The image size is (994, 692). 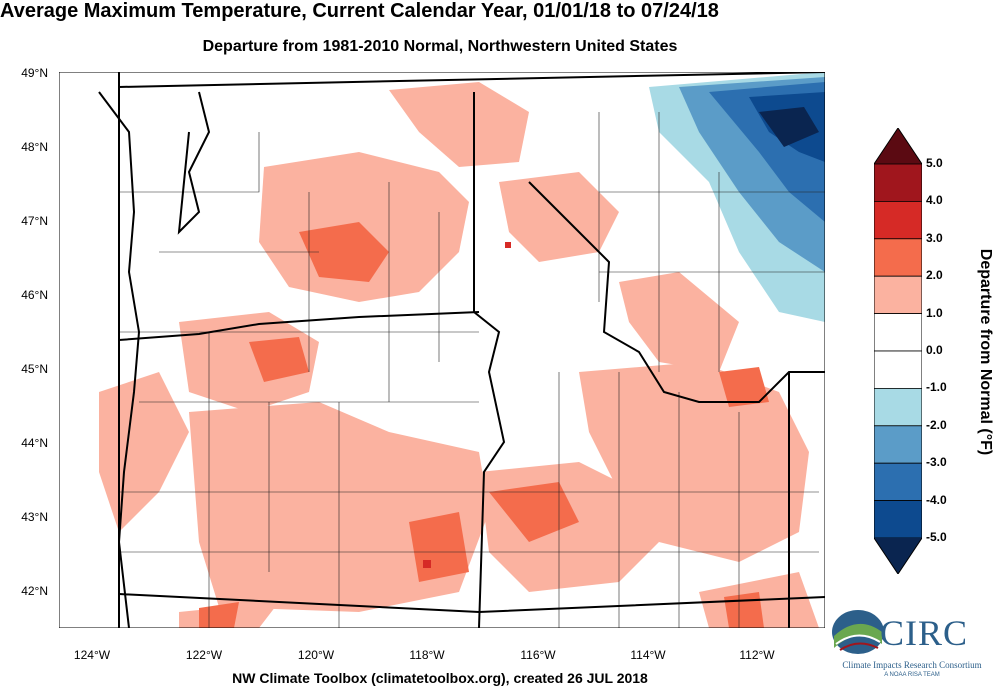 What do you see at coordinates (934, 163) in the screenshot?
I see `colorbar-tick-label: 5.0` at bounding box center [934, 163].